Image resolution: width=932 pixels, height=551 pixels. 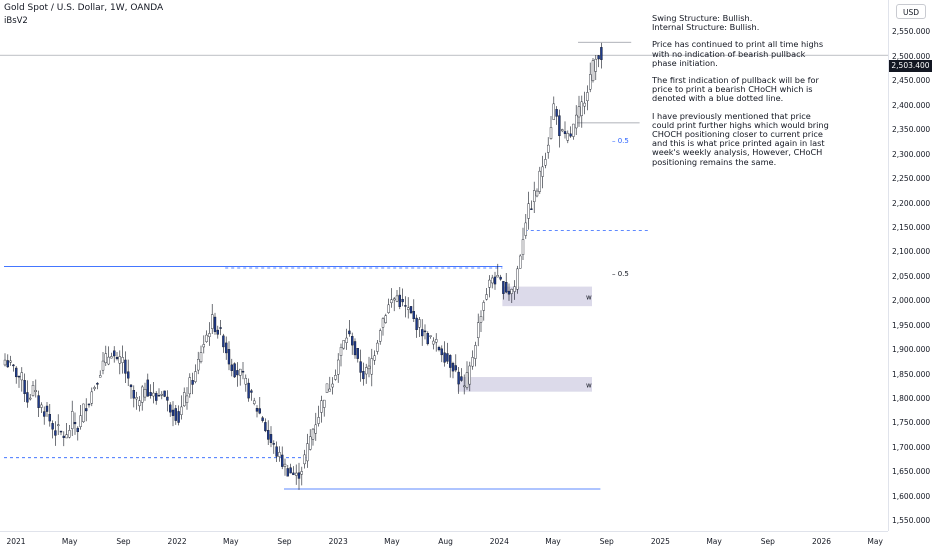 I want to click on time-tick-label: Sep, so click(x=767, y=541).